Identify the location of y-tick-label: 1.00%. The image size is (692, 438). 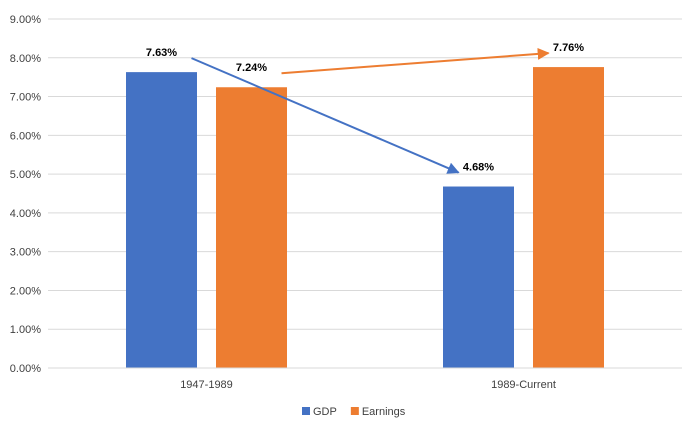
(25, 330).